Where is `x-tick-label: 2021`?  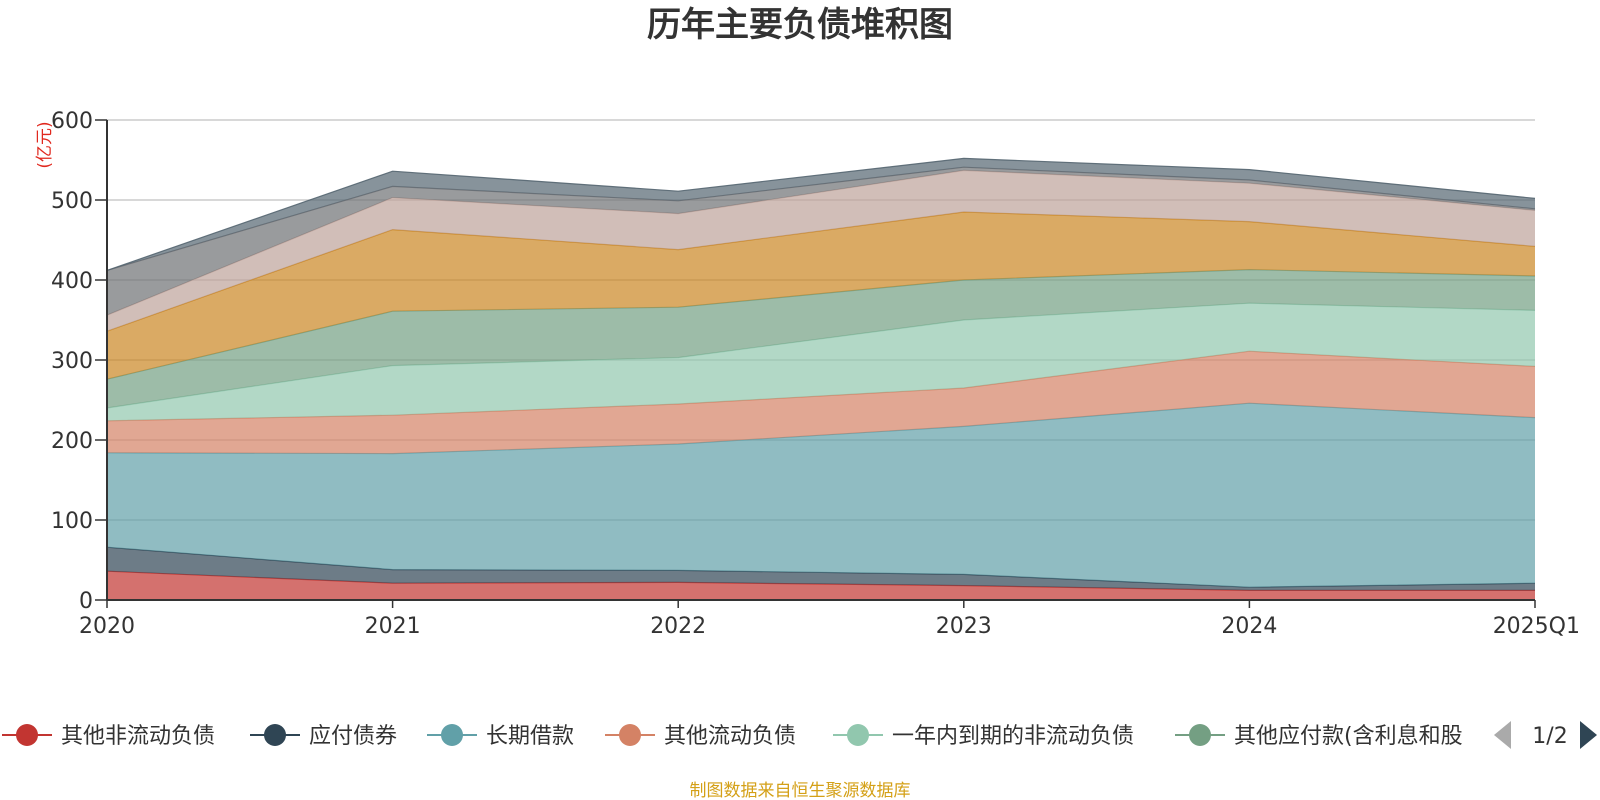 x-tick-label: 2021 is located at coordinates (393, 626).